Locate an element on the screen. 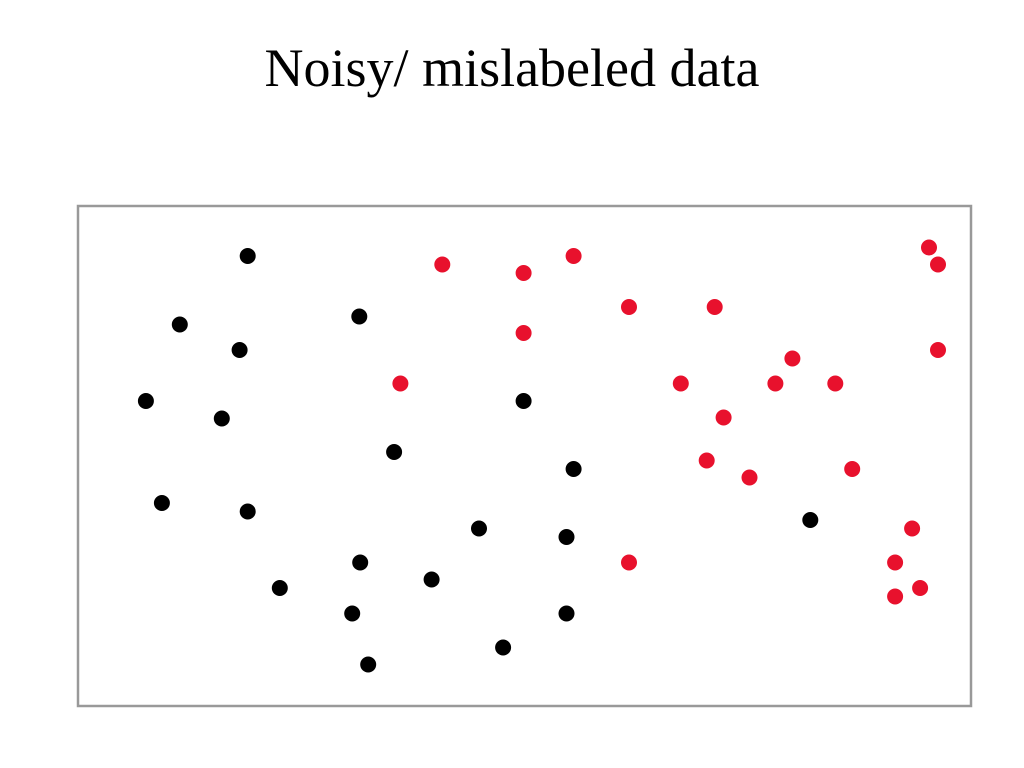 Image resolution: width=1024 pixels, height=768 pixels. page-title: Noisy/ mislabeled data is located at coordinates (512, 68).